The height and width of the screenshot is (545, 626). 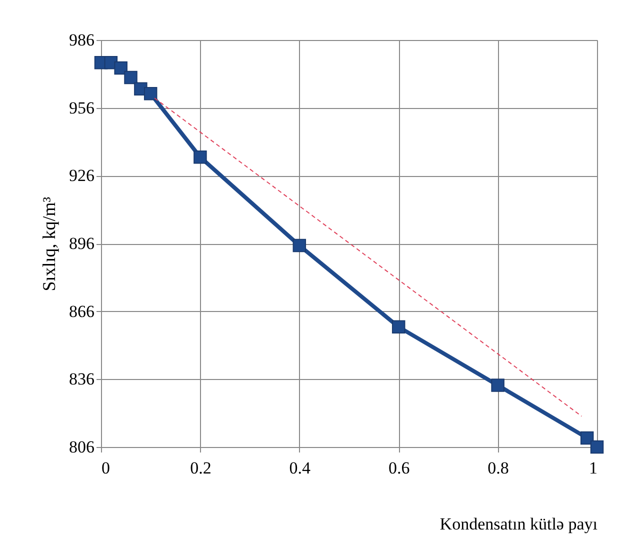 I want to click on y-tick-label: 866, so click(x=81, y=311).